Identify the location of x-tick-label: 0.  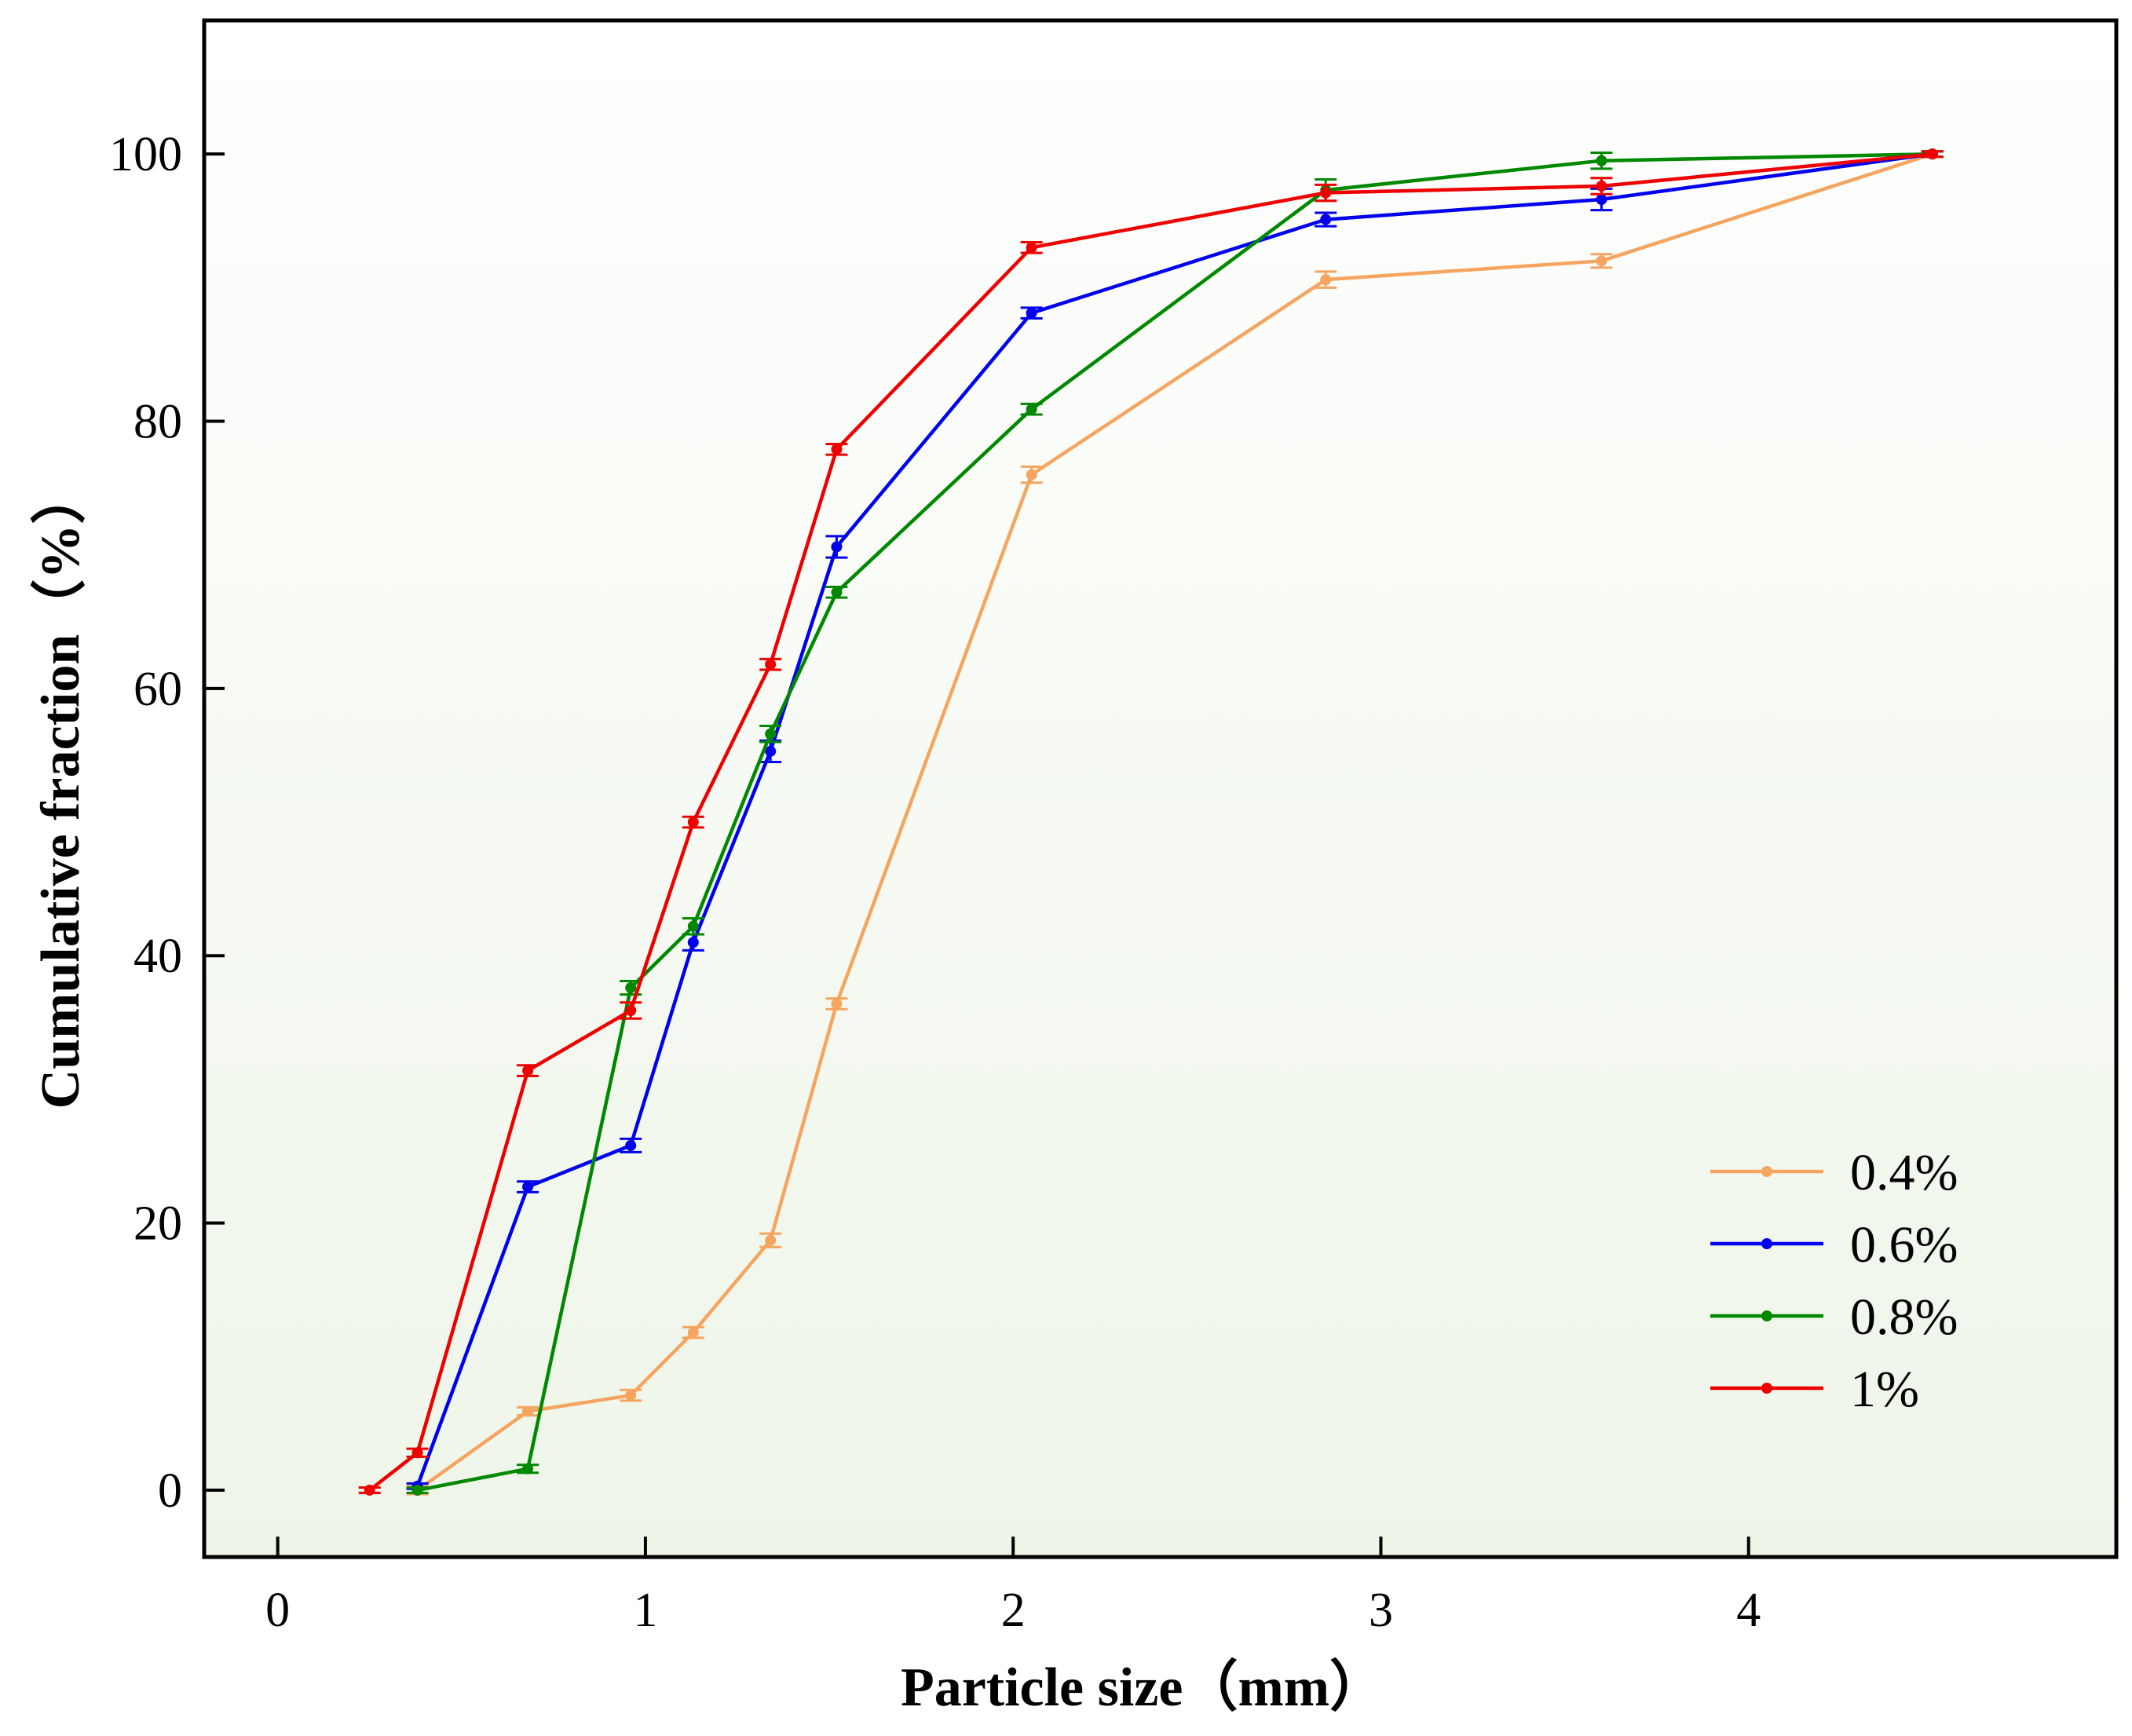
(277, 1610).